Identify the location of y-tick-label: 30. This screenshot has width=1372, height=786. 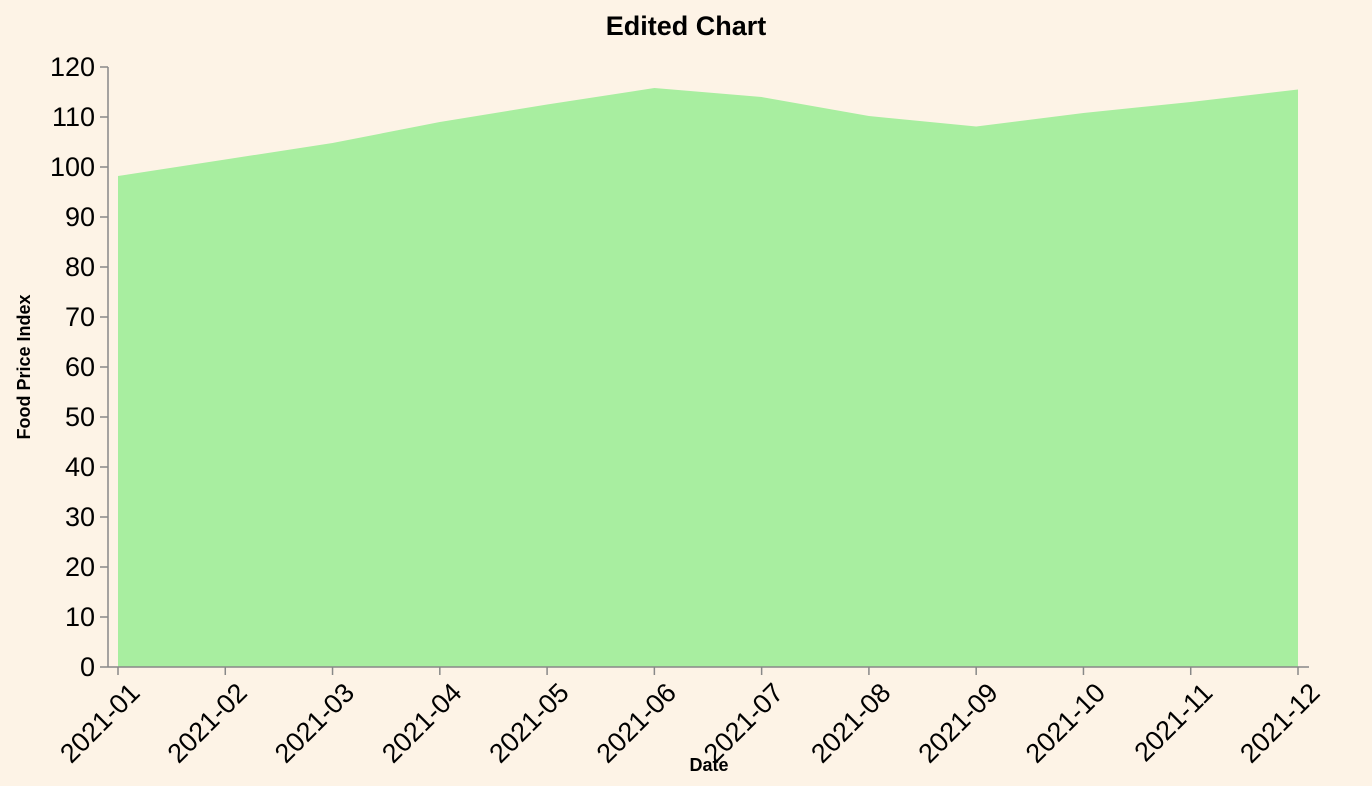
(80, 517).